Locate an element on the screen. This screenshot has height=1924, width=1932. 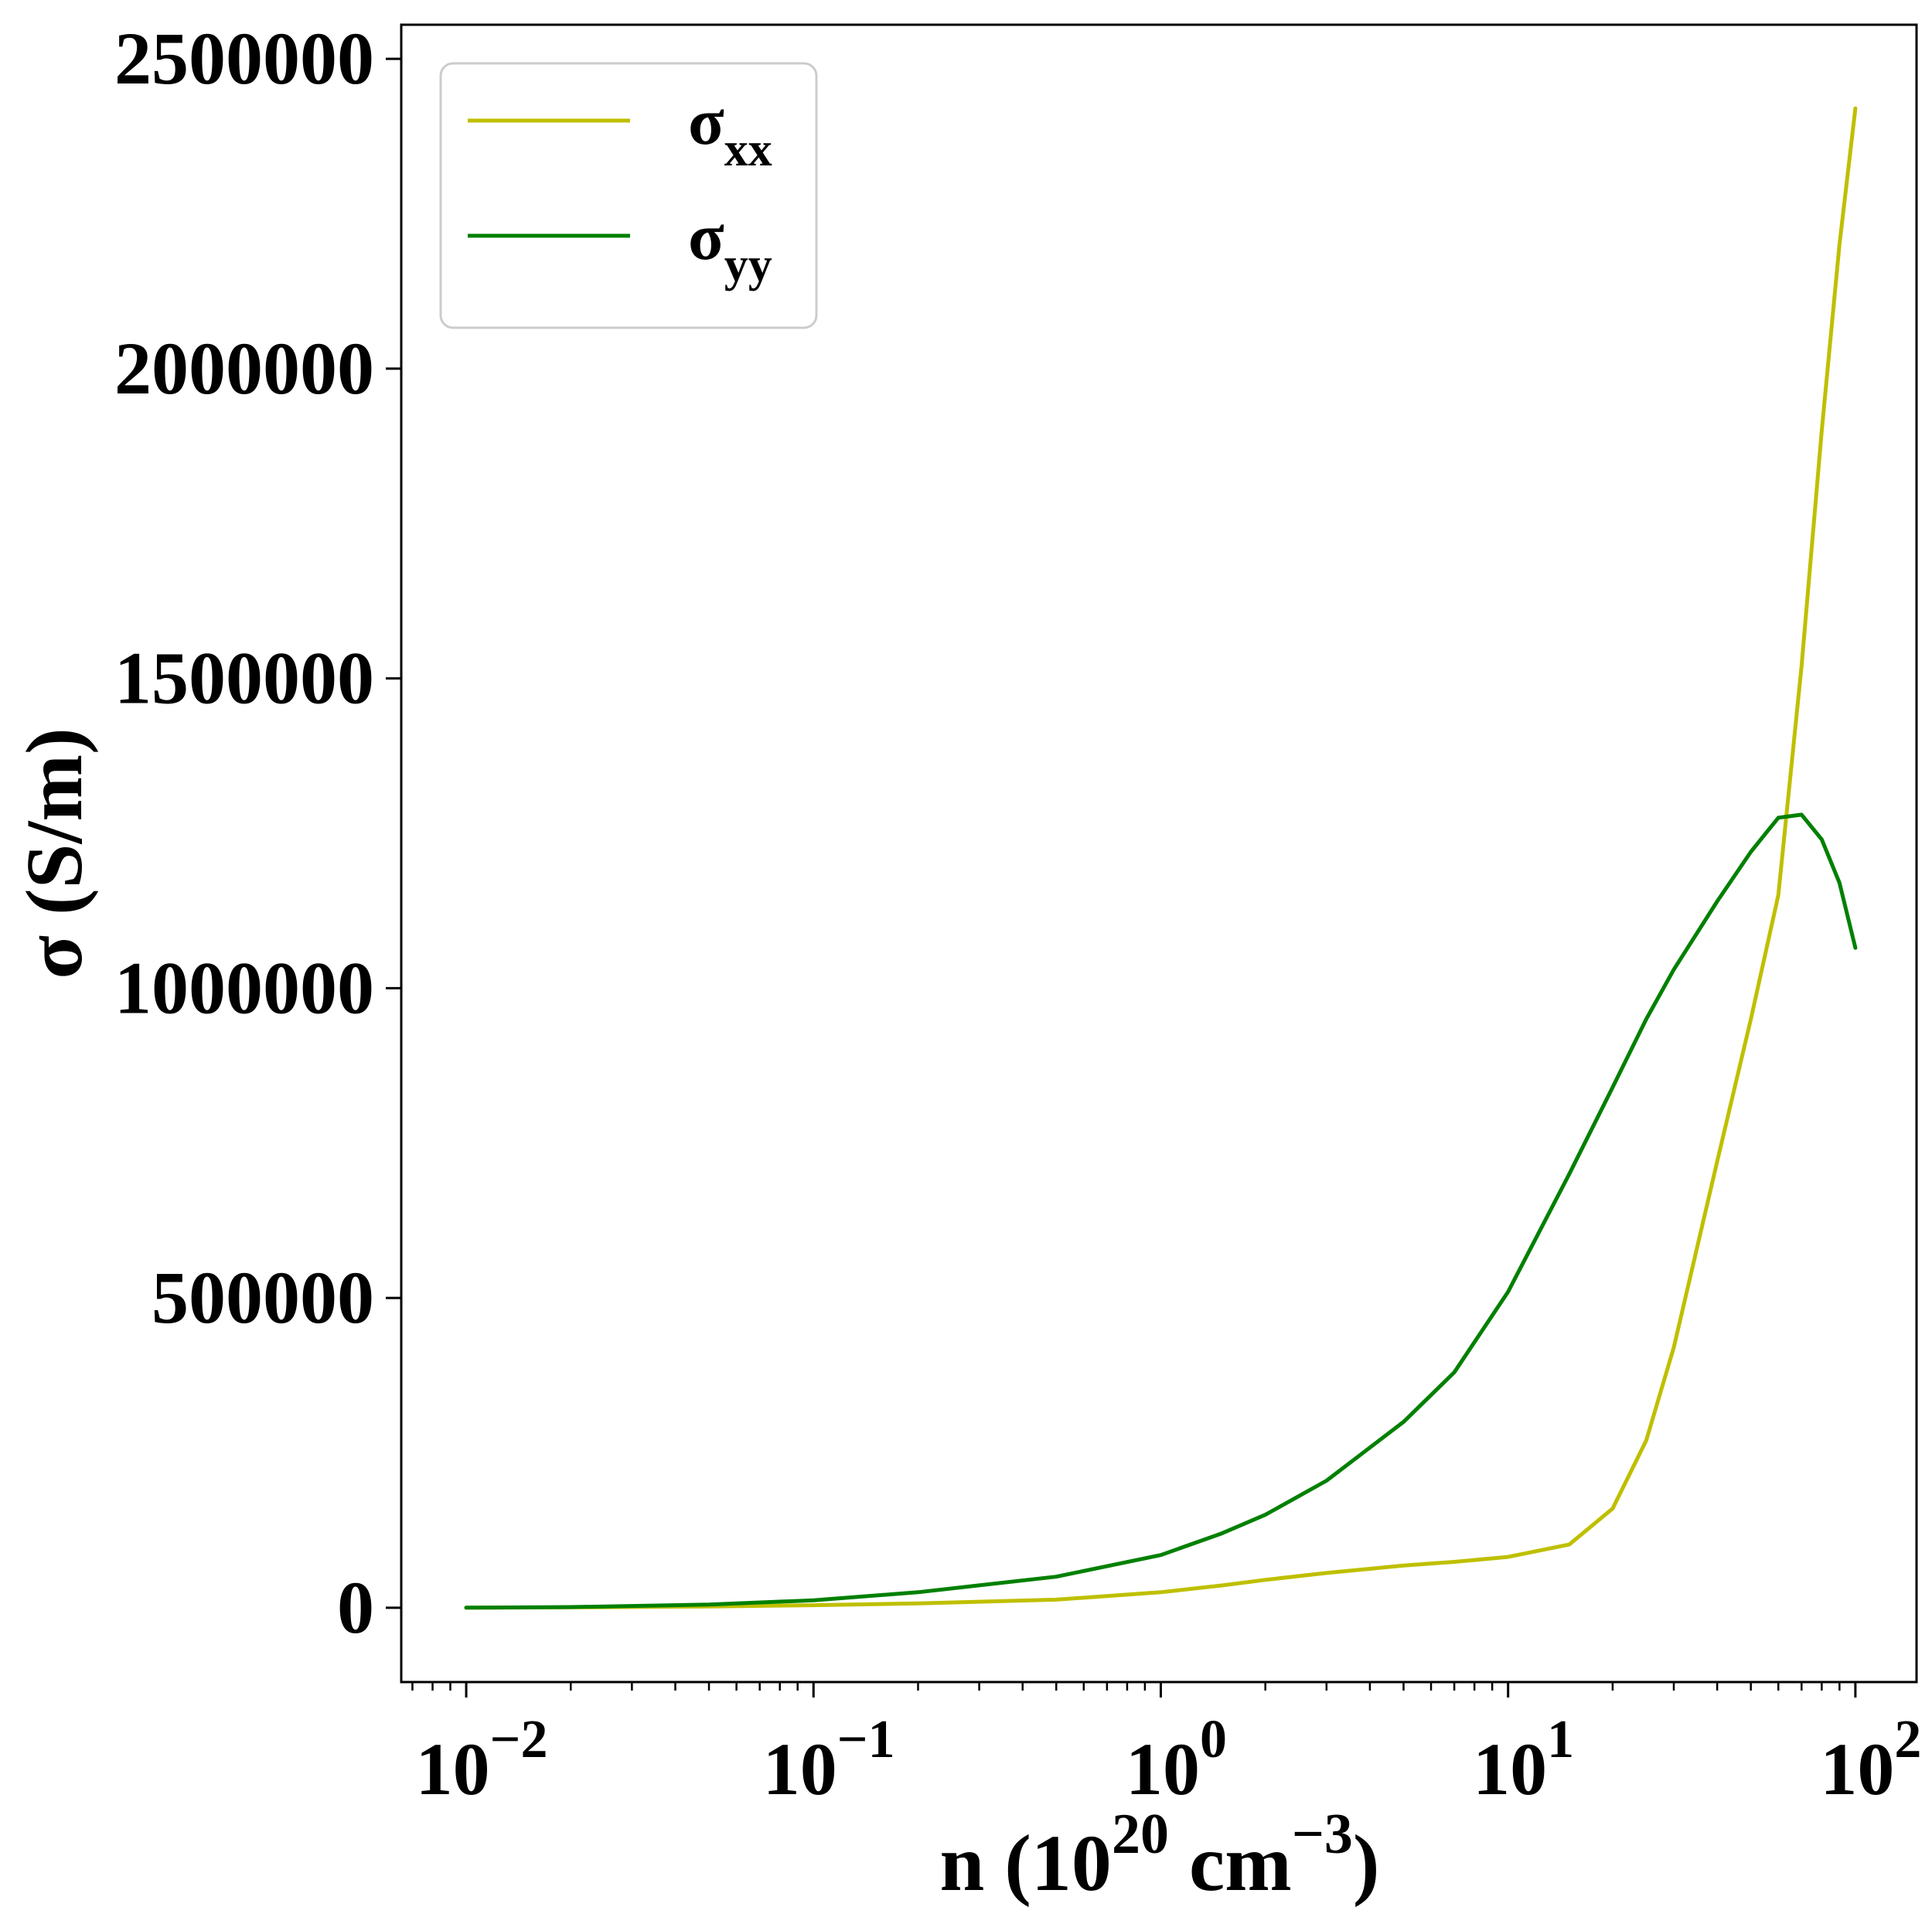
y-tick-label: 0 is located at coordinates (355, 1608).